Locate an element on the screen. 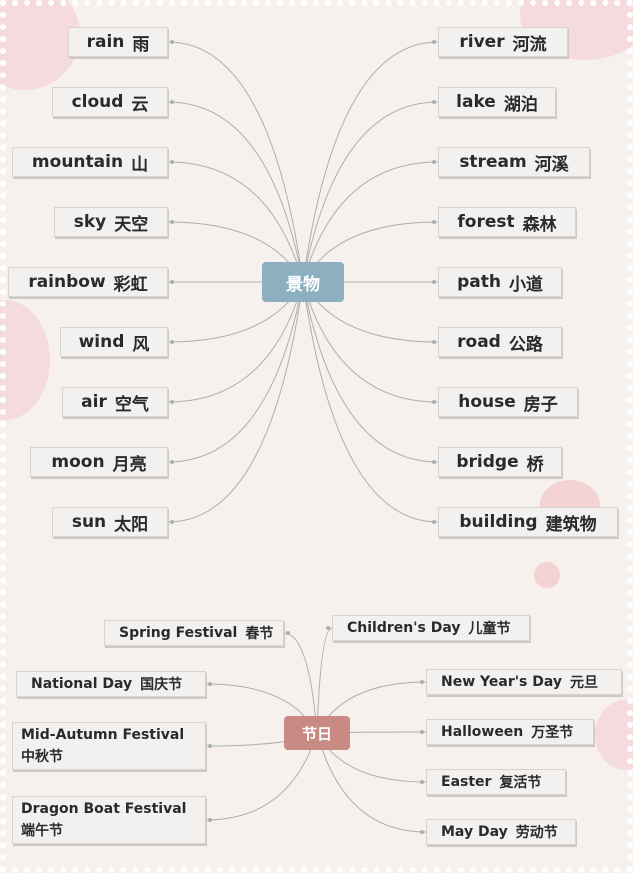  hub-scenery: 景物 is located at coordinates (303, 282).